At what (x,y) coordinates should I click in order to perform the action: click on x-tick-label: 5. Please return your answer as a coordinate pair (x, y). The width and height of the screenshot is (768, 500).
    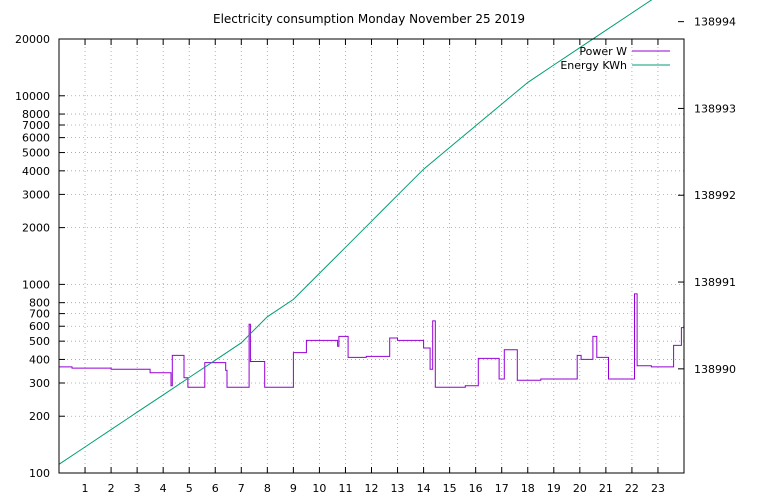
    Looking at the image, I should click on (189, 488).